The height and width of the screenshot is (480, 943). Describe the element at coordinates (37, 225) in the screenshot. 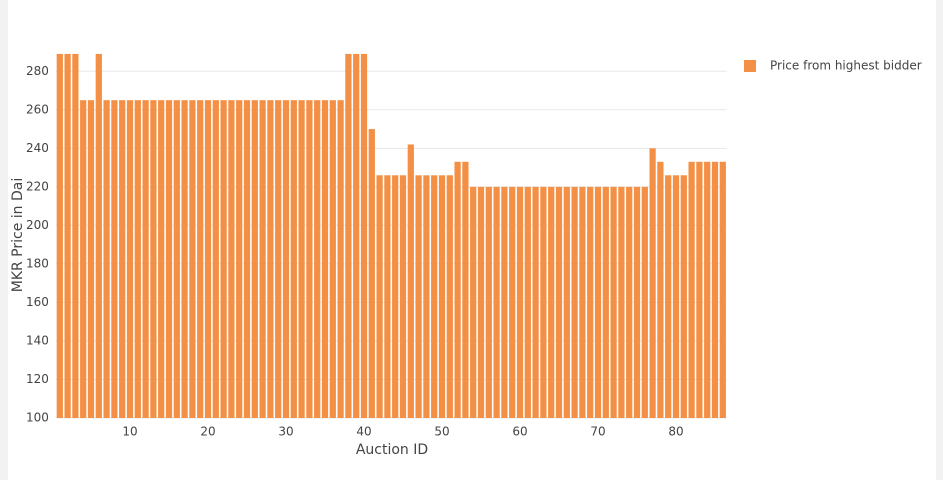

I see `y-tick-label: 200` at that location.